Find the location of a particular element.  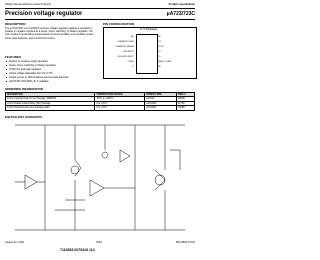

pin-label: NON-INV INPUT is located at coordinates (125, 56).